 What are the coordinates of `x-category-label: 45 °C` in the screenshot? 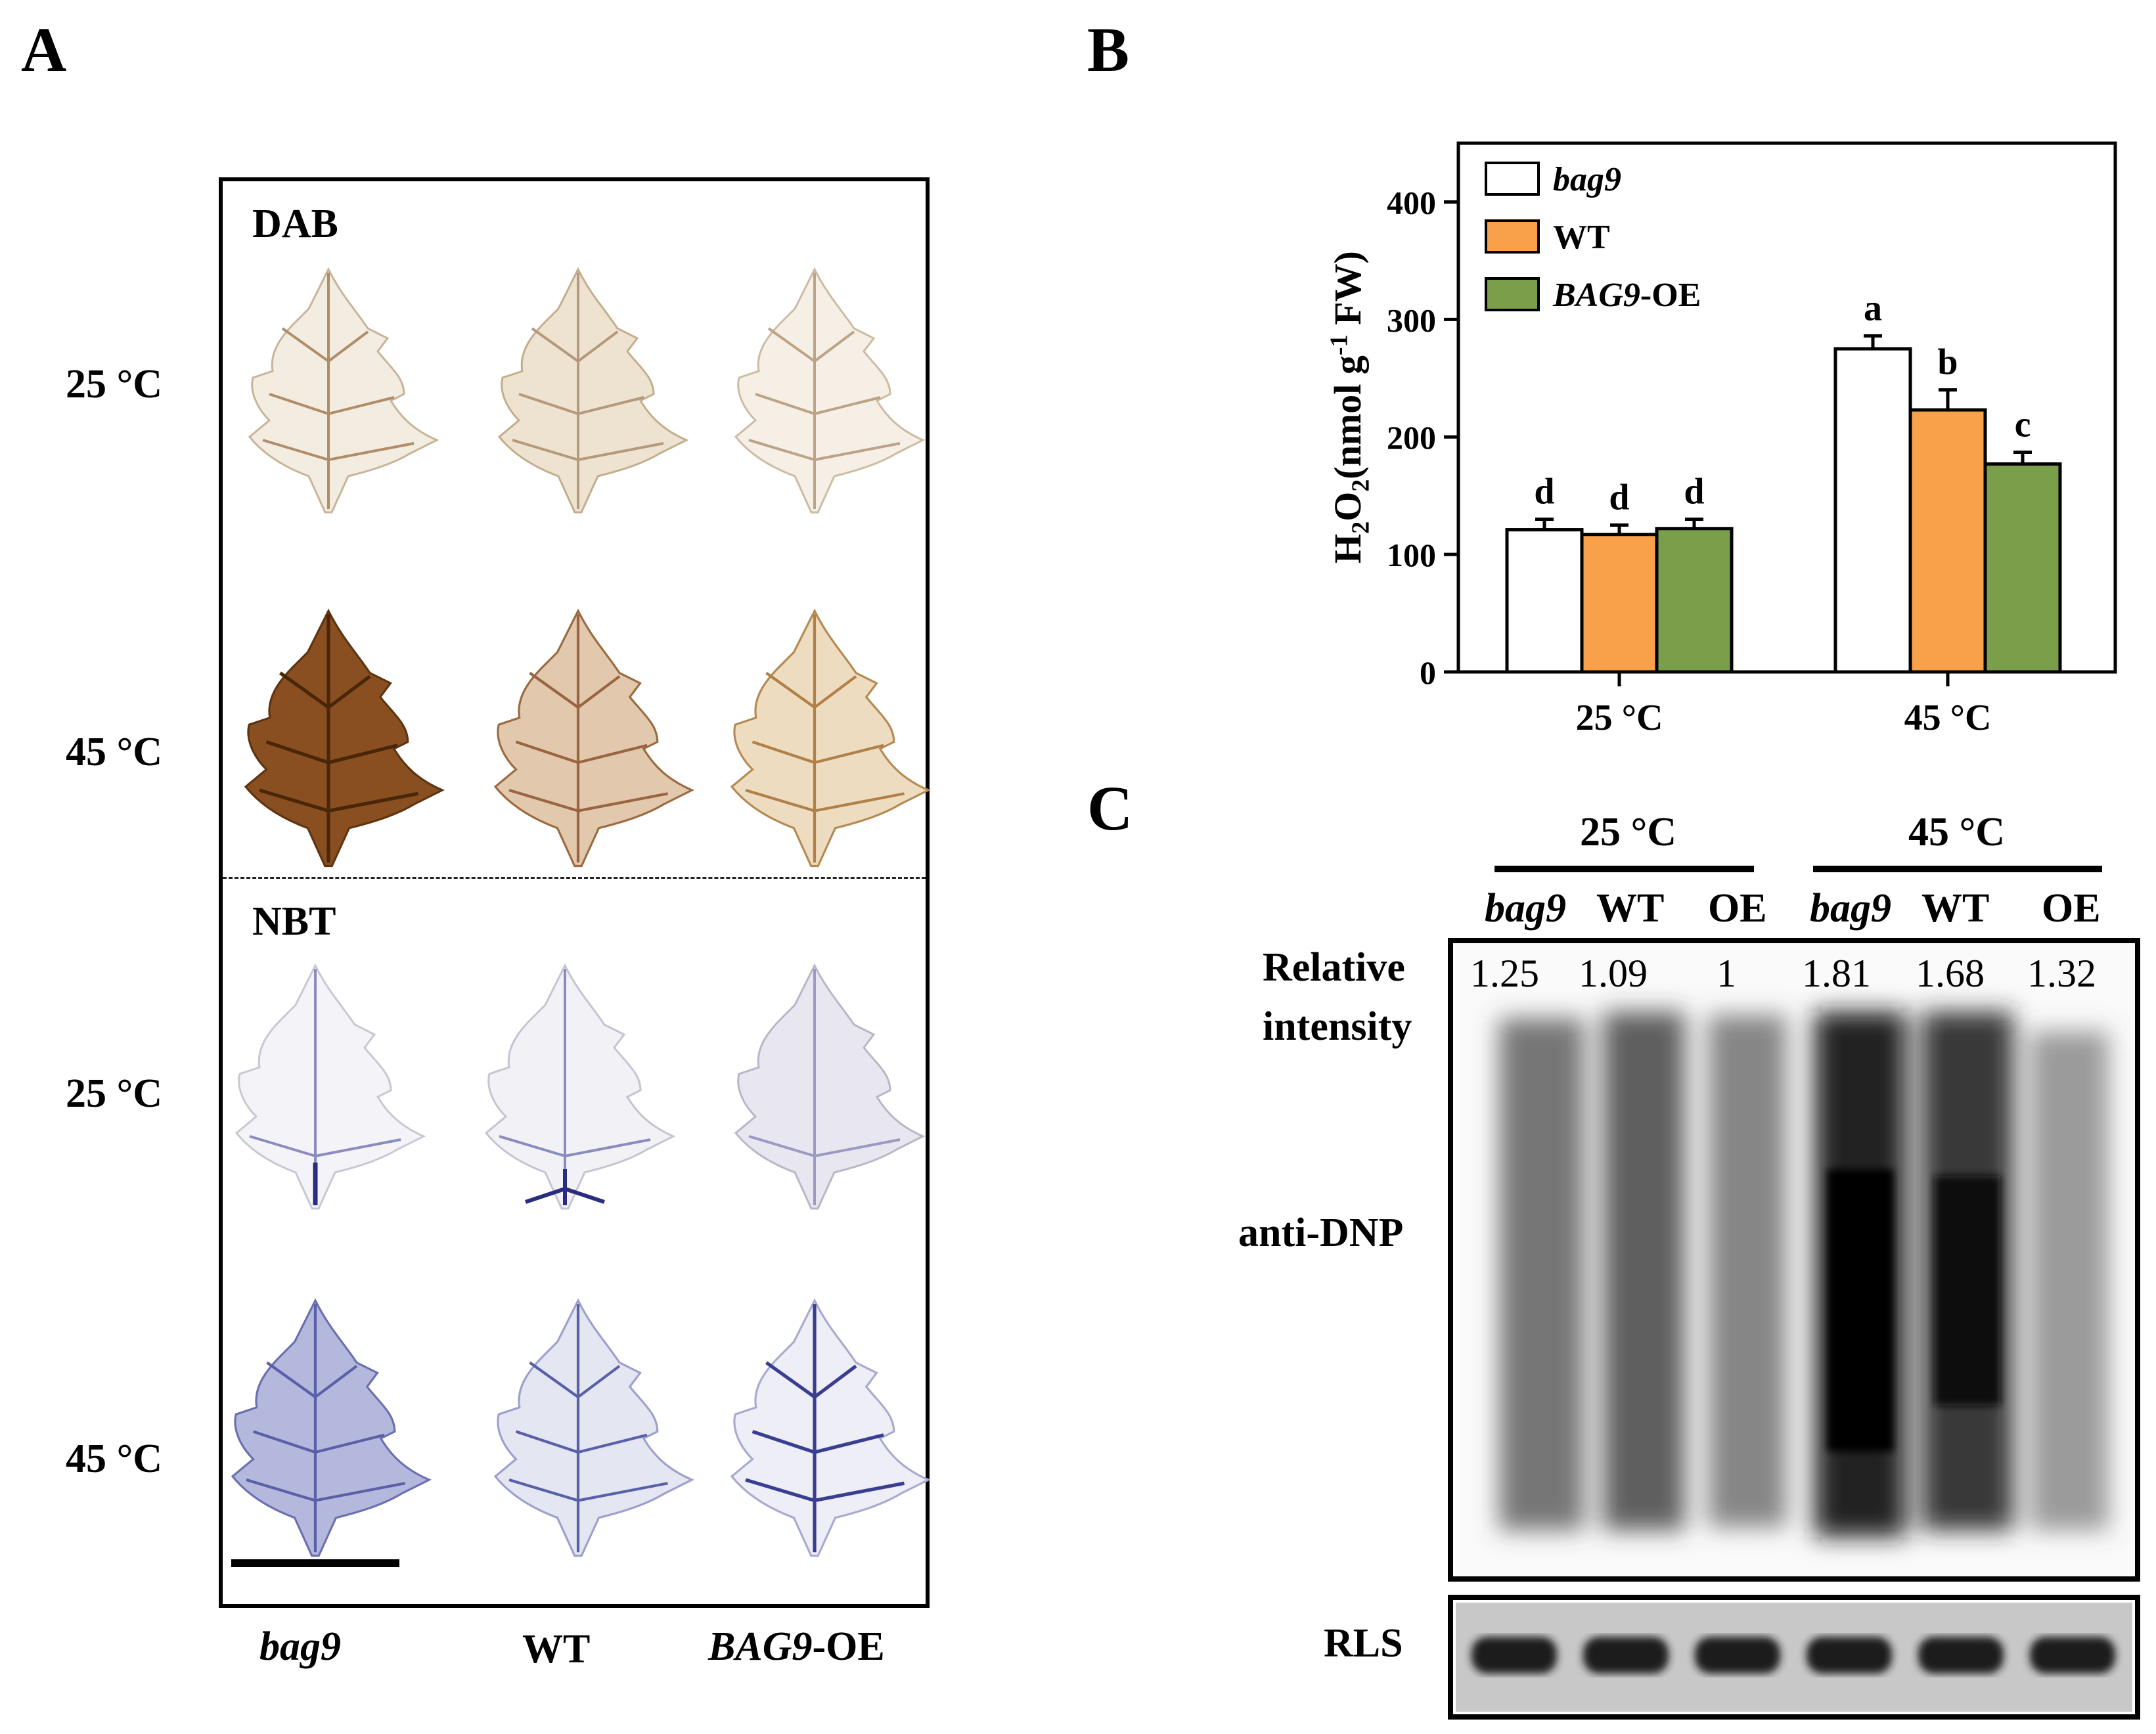 It's located at (1948, 718).